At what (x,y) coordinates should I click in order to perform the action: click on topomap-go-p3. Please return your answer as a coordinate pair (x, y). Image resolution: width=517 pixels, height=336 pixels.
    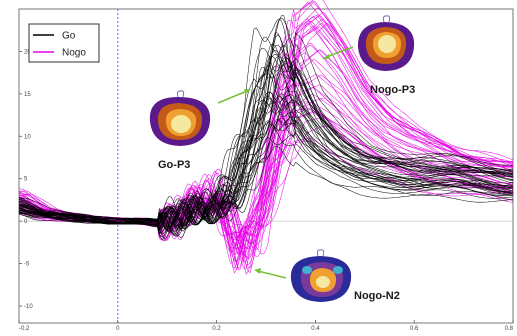
    Looking at the image, I should click on (180, 118).